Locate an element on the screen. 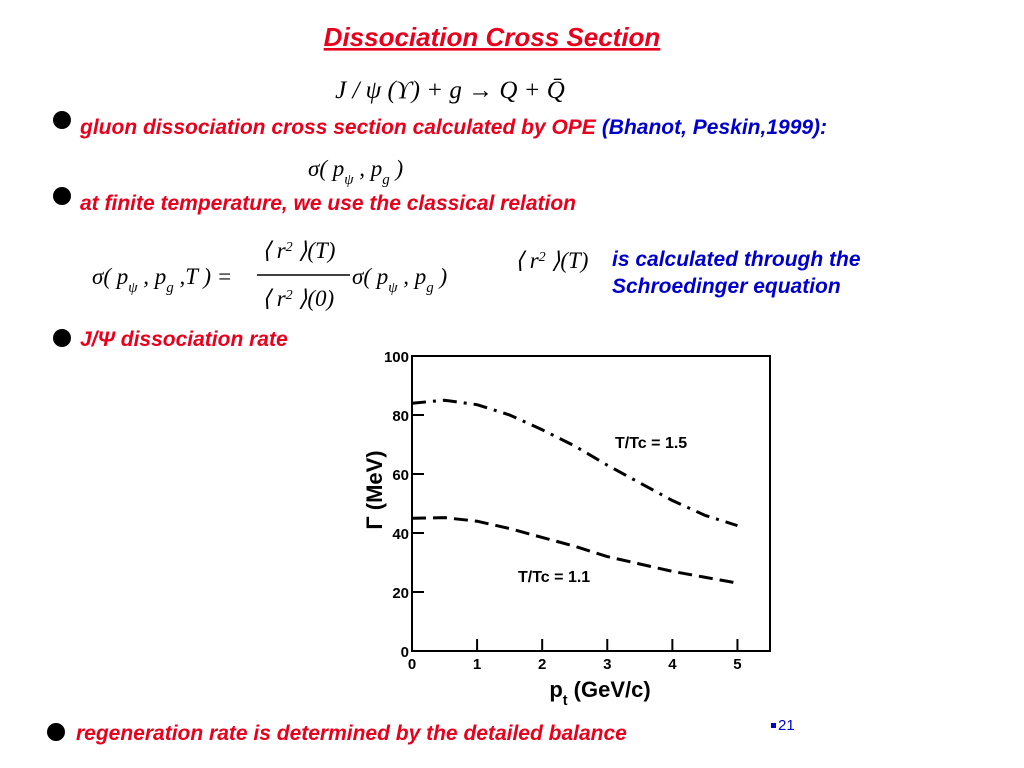  text-part: ⟩(0) is located at coordinates (314, 298).